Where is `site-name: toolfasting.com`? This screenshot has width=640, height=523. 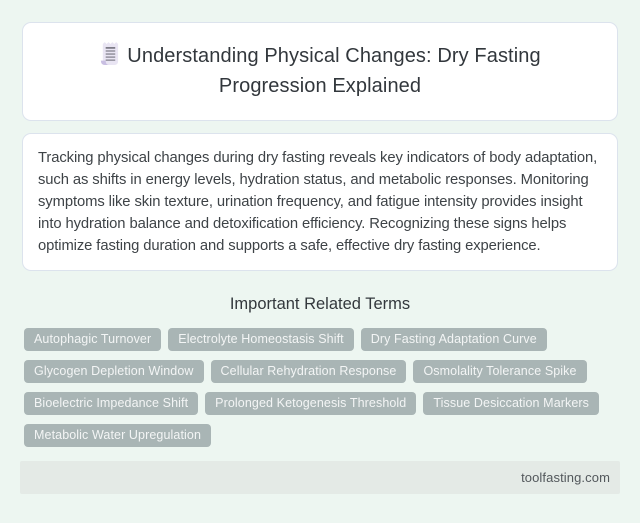
site-name: toolfasting.com is located at coordinates (565, 477).